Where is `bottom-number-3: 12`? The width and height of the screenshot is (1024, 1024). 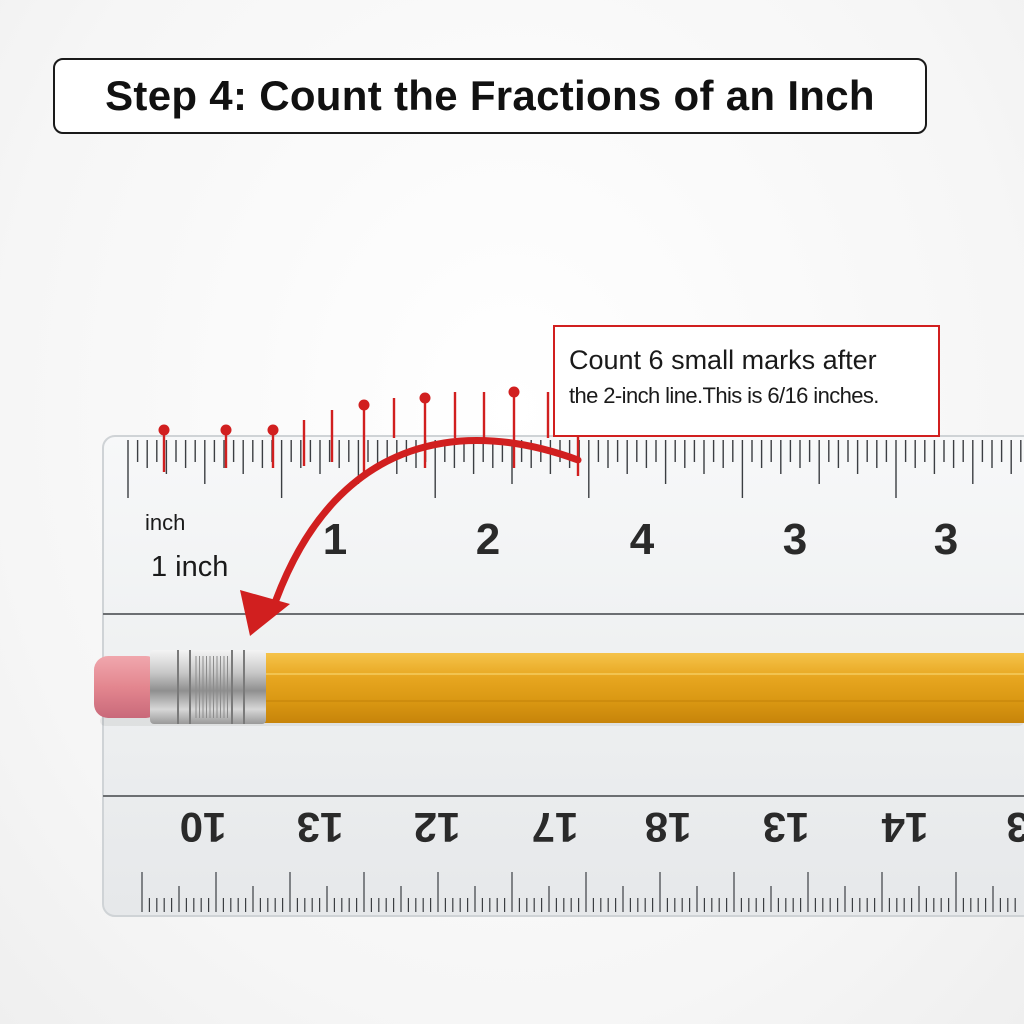
bottom-number-3: 12 is located at coordinates (437, 827).